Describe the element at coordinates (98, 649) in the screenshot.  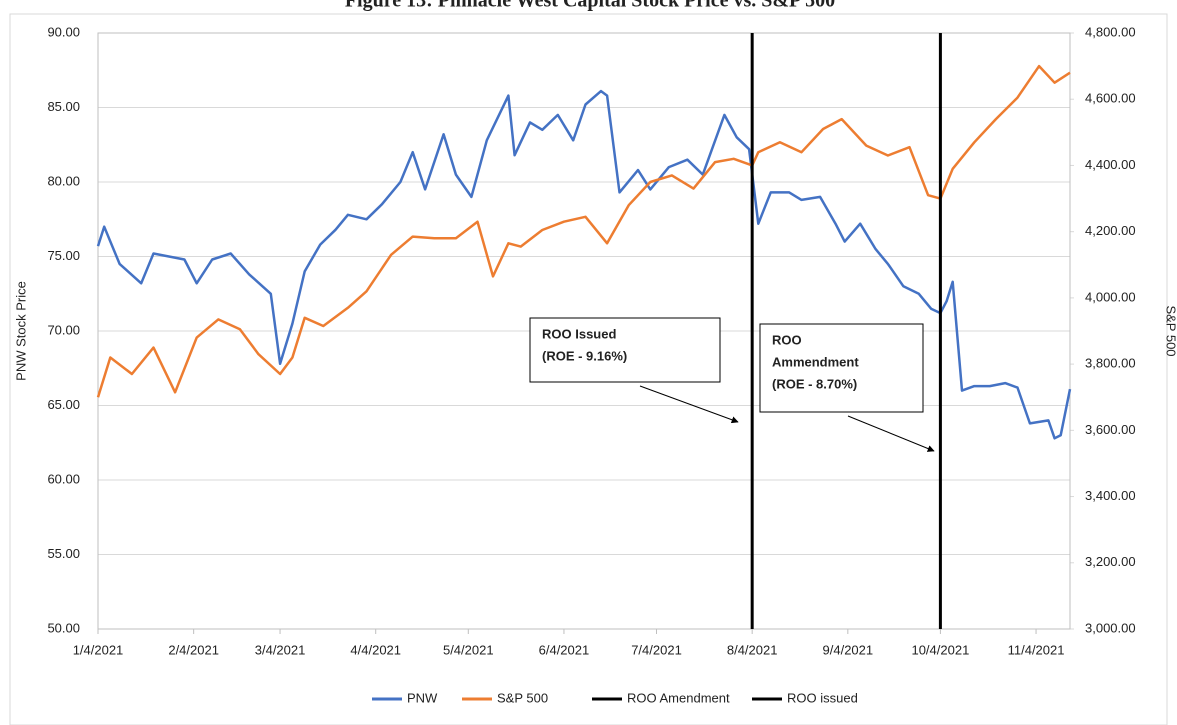
I see `x-tick-label: 1/4/2021` at that location.